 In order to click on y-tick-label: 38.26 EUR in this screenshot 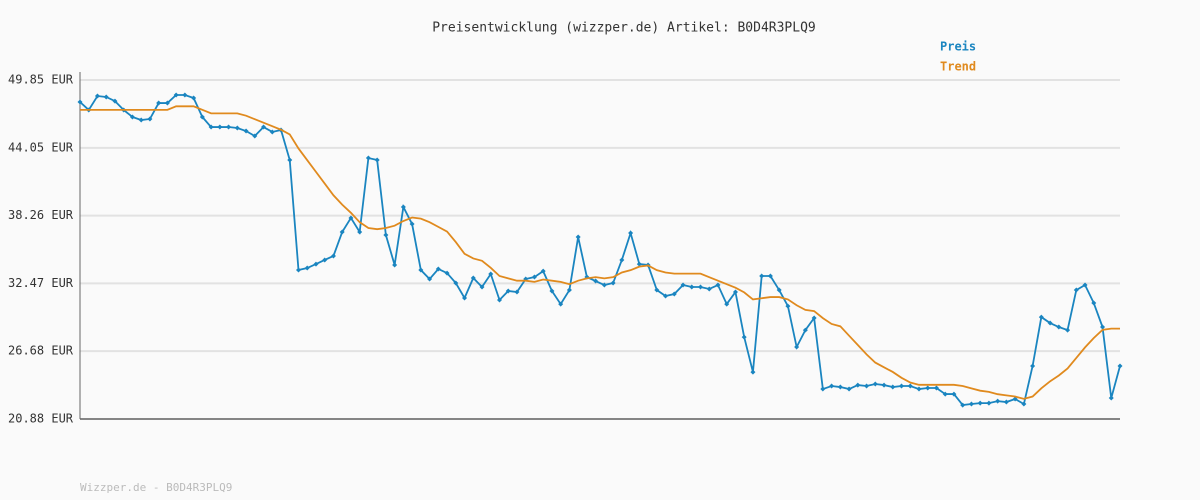, I will do `click(41, 215)`.